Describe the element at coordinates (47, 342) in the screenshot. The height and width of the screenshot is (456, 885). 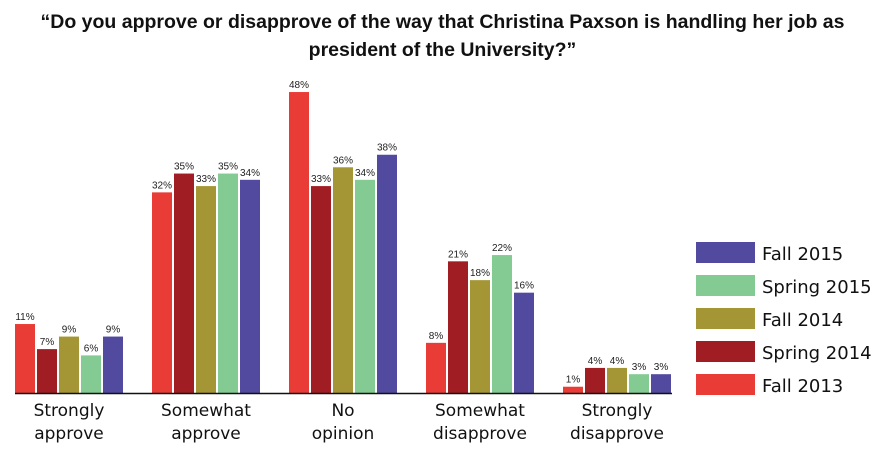
I see `data-label: 7%` at that location.